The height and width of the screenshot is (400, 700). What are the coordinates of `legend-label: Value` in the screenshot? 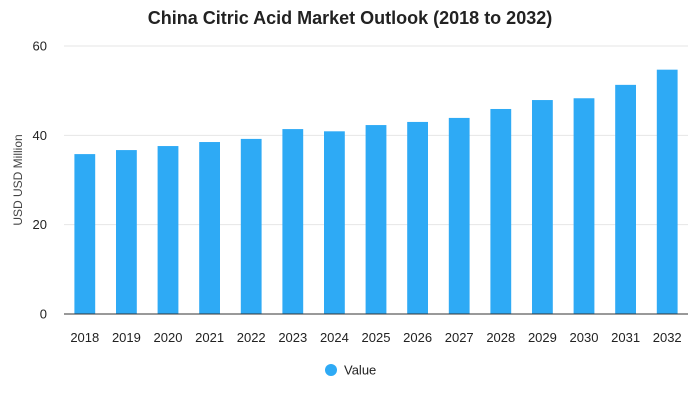 It's located at (360, 370).